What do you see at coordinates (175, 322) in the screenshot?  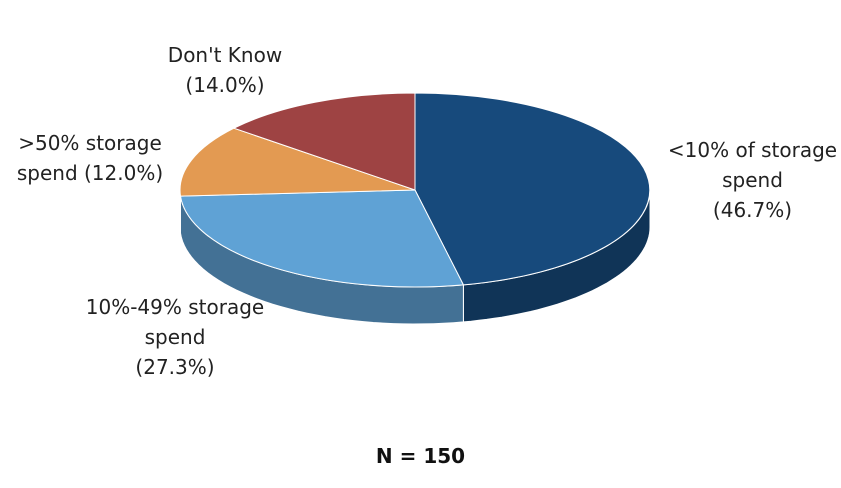 I see `category-label: 10%-49% storage spend` at bounding box center [175, 322].